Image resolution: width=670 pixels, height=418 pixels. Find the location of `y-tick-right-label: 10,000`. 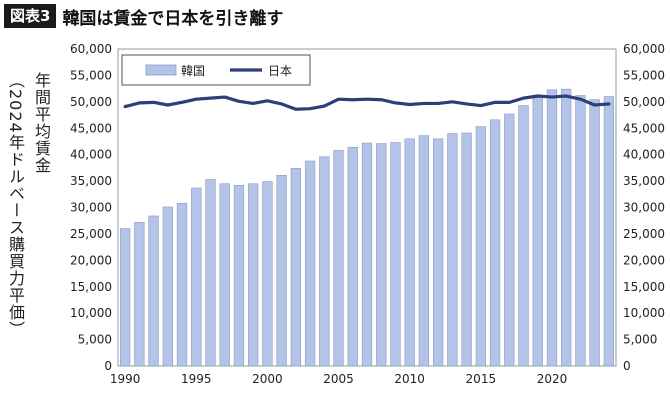

y-tick-right-label: 10,000 is located at coordinates (644, 313).